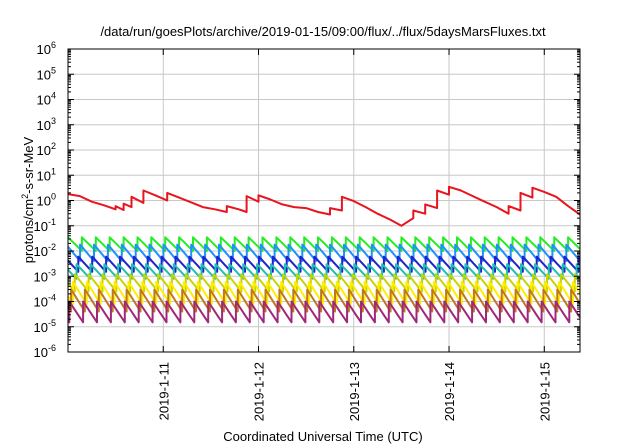 The width and height of the screenshot is (640, 448). What do you see at coordinates (53, 45) in the screenshot?
I see `y-tick-label-exponent: 6` at bounding box center [53, 45].